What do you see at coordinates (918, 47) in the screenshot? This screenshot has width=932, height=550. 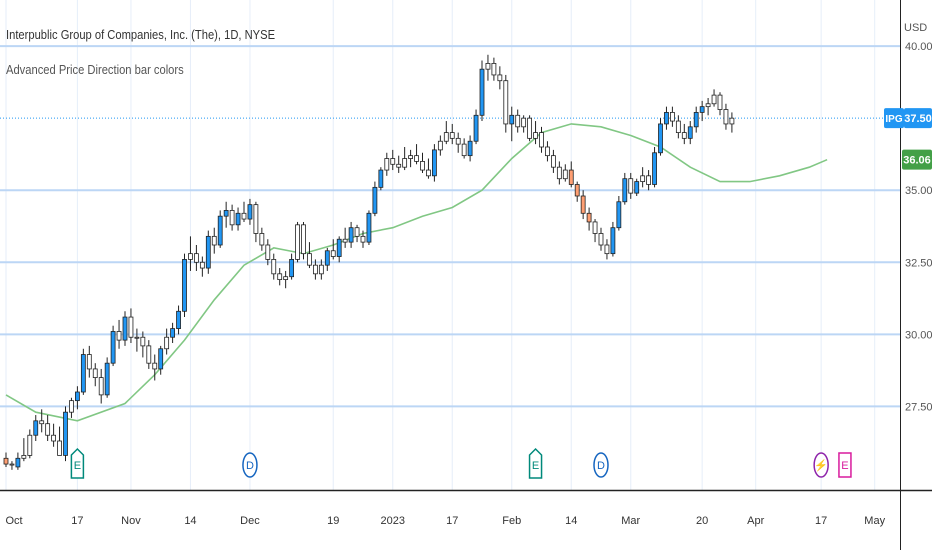 I see `y-tick-label: 40.00` at bounding box center [918, 47].